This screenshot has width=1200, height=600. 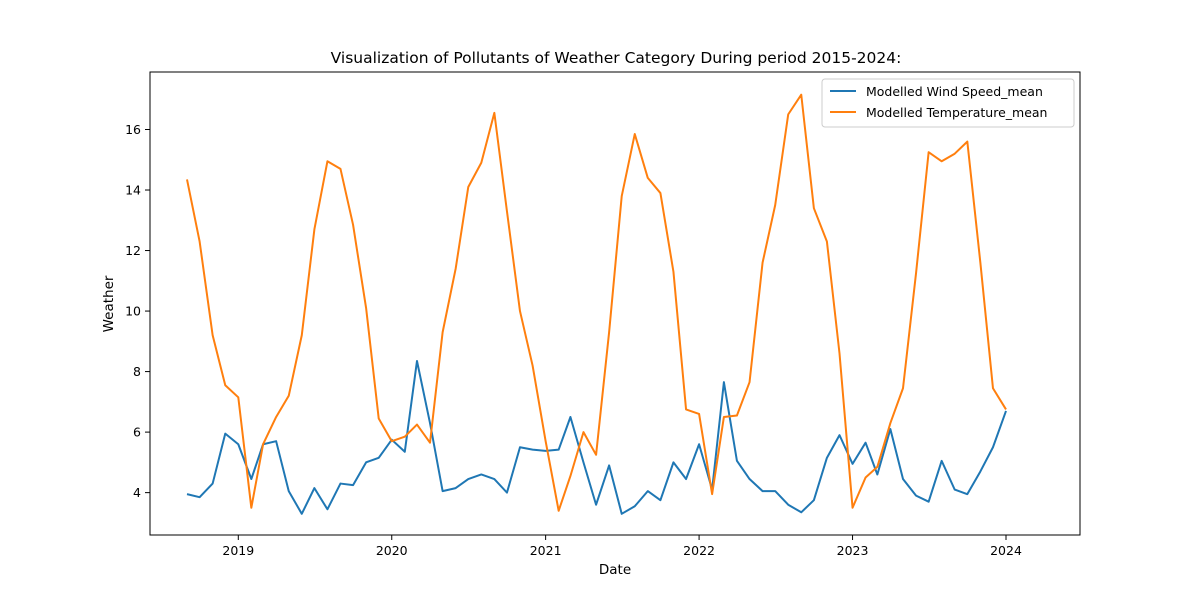 I want to click on legend-label-temperature: Modelled Temperature_mean, so click(x=956, y=112).